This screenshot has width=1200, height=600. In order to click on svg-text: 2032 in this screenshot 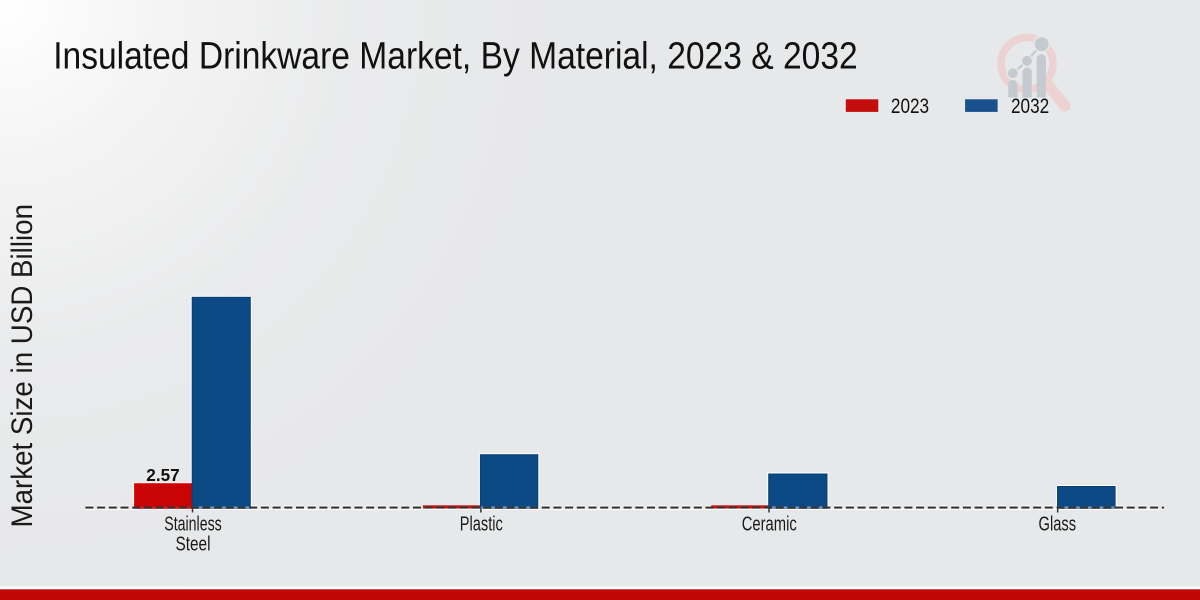, I will do `click(1030, 106)`.